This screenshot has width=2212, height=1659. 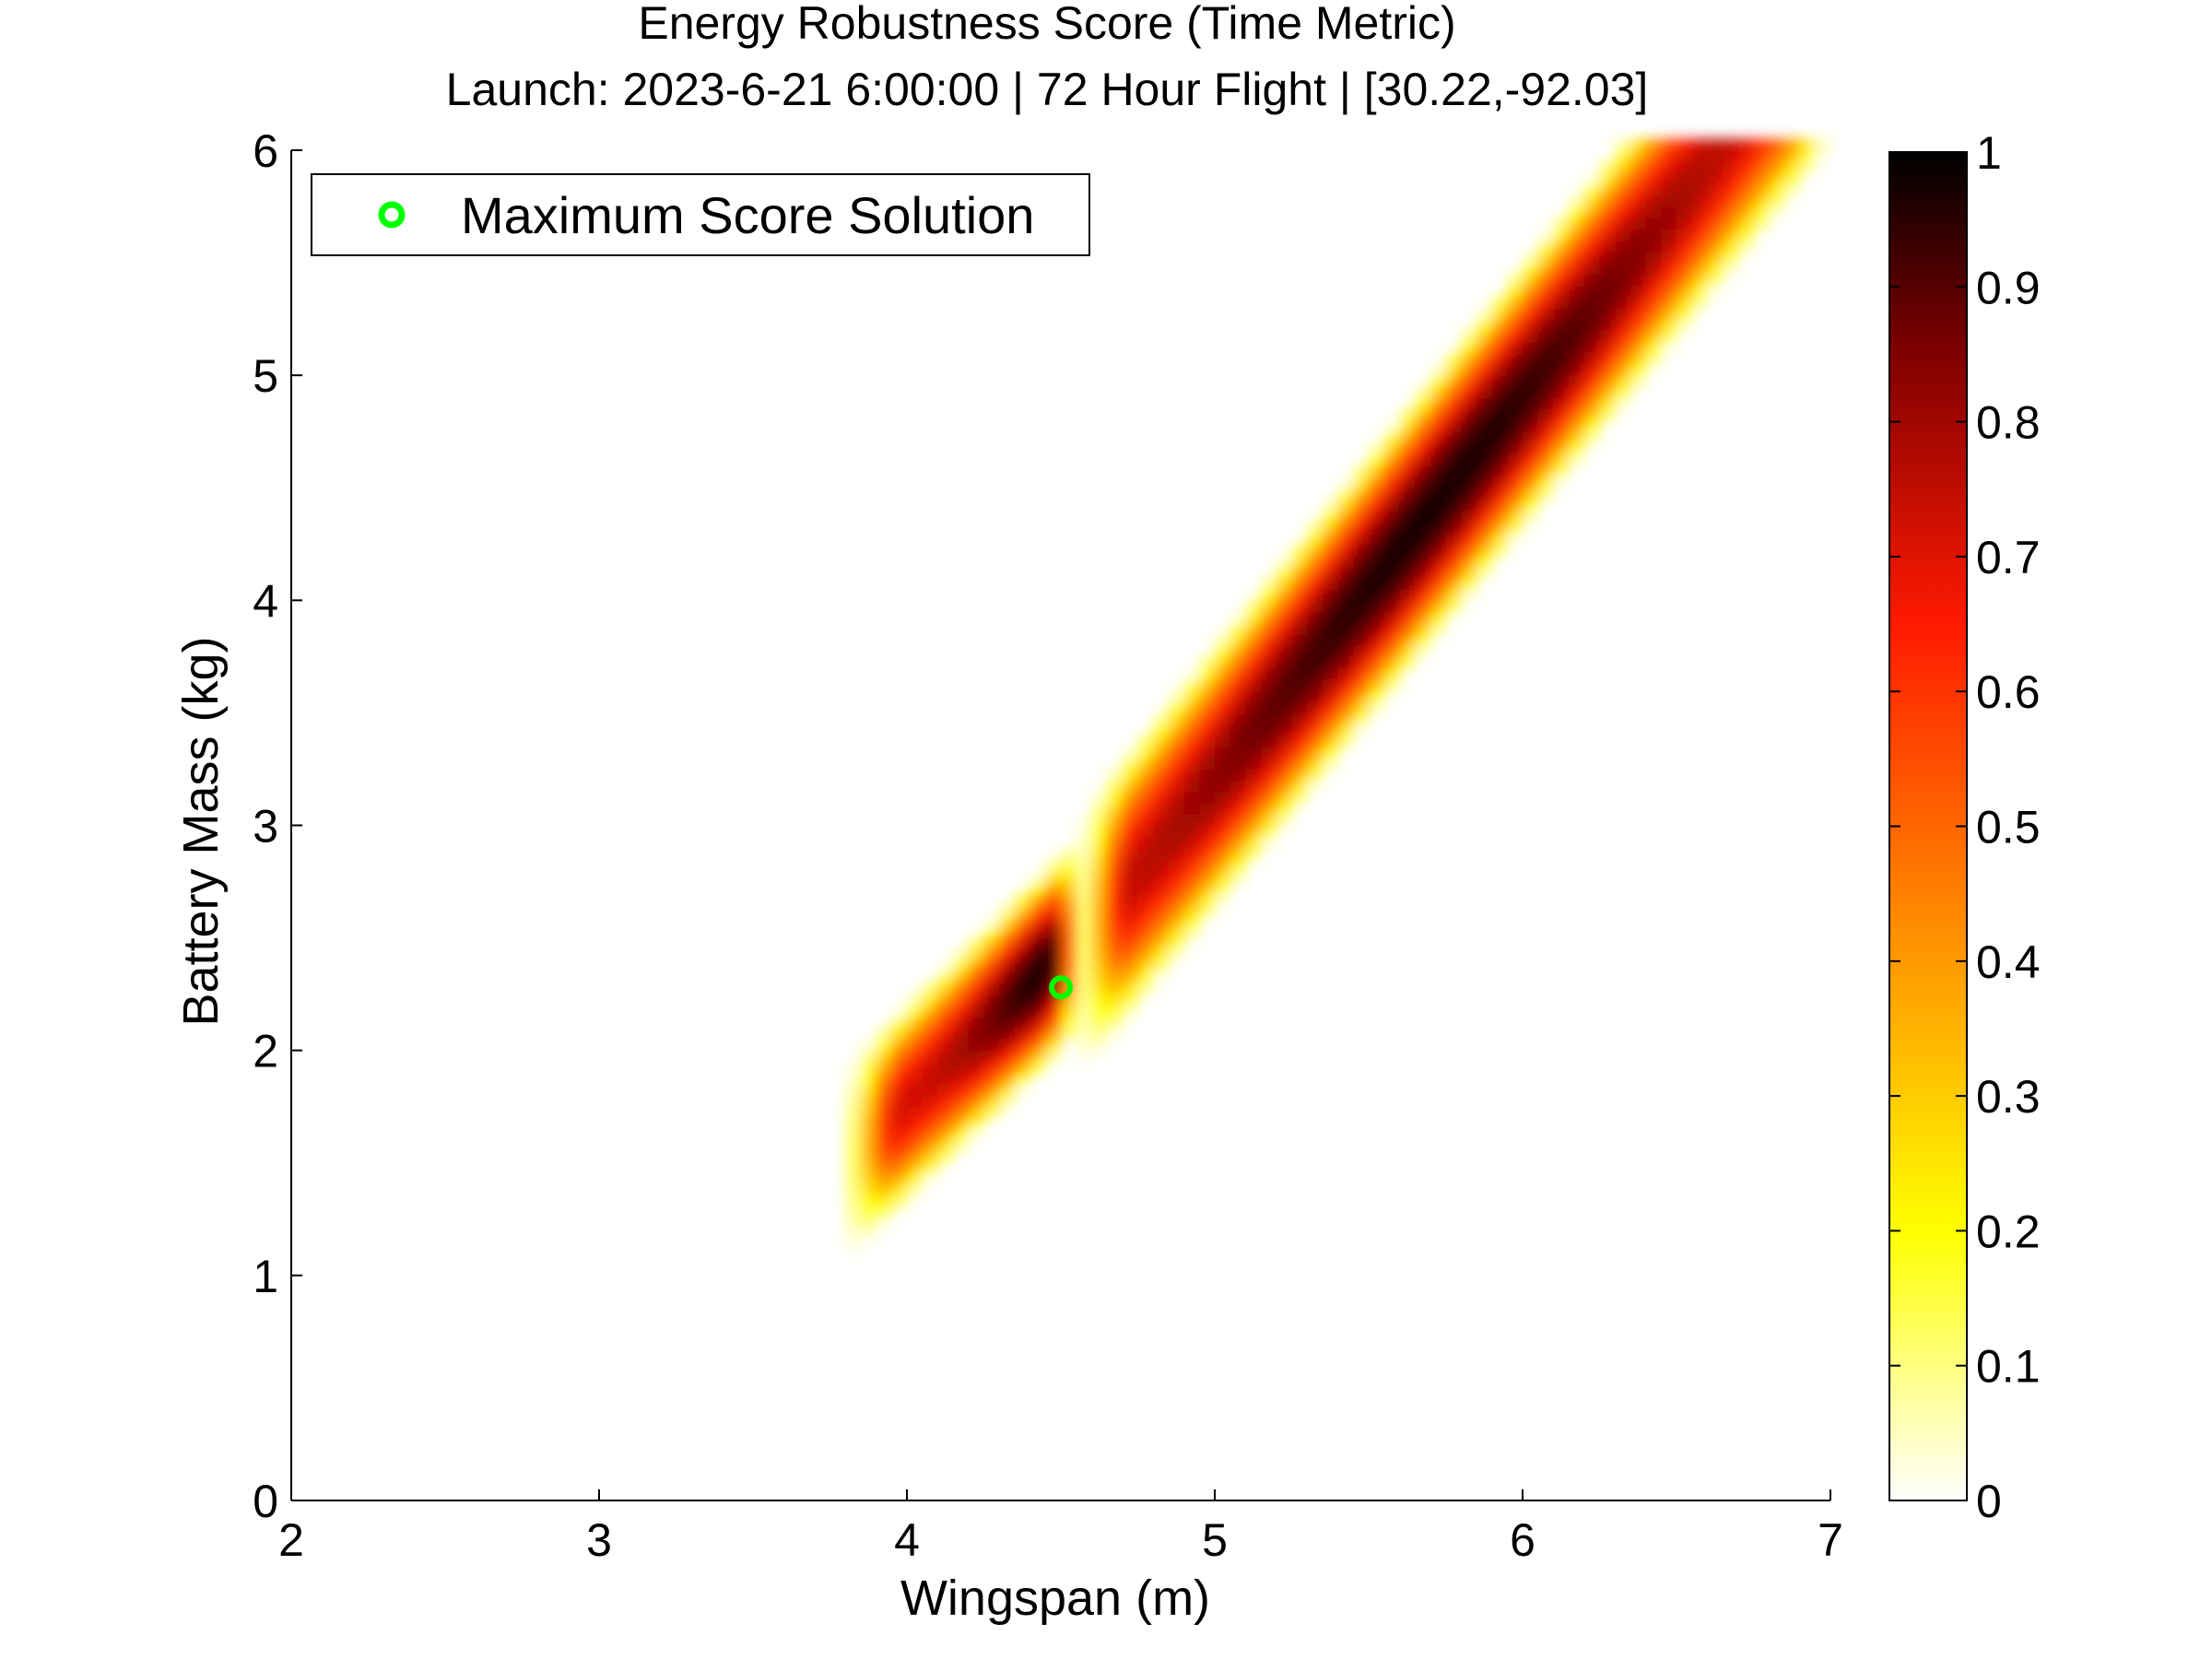 What do you see at coordinates (265, 1276) in the screenshot?
I see `y-tick-label: 1` at bounding box center [265, 1276].